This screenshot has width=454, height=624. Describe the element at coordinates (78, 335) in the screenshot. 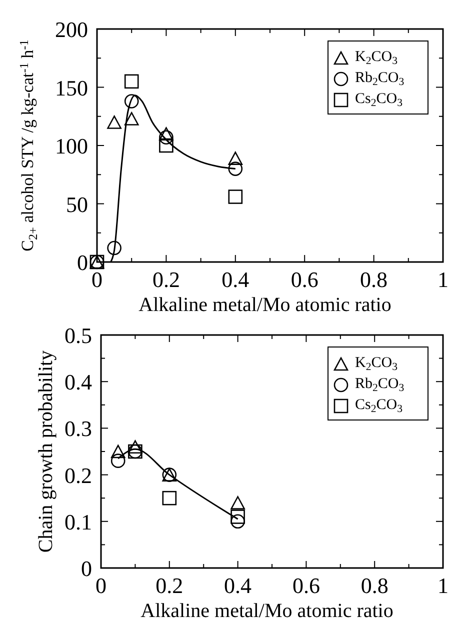

I see `y-tick-label: 0.5` at that location.